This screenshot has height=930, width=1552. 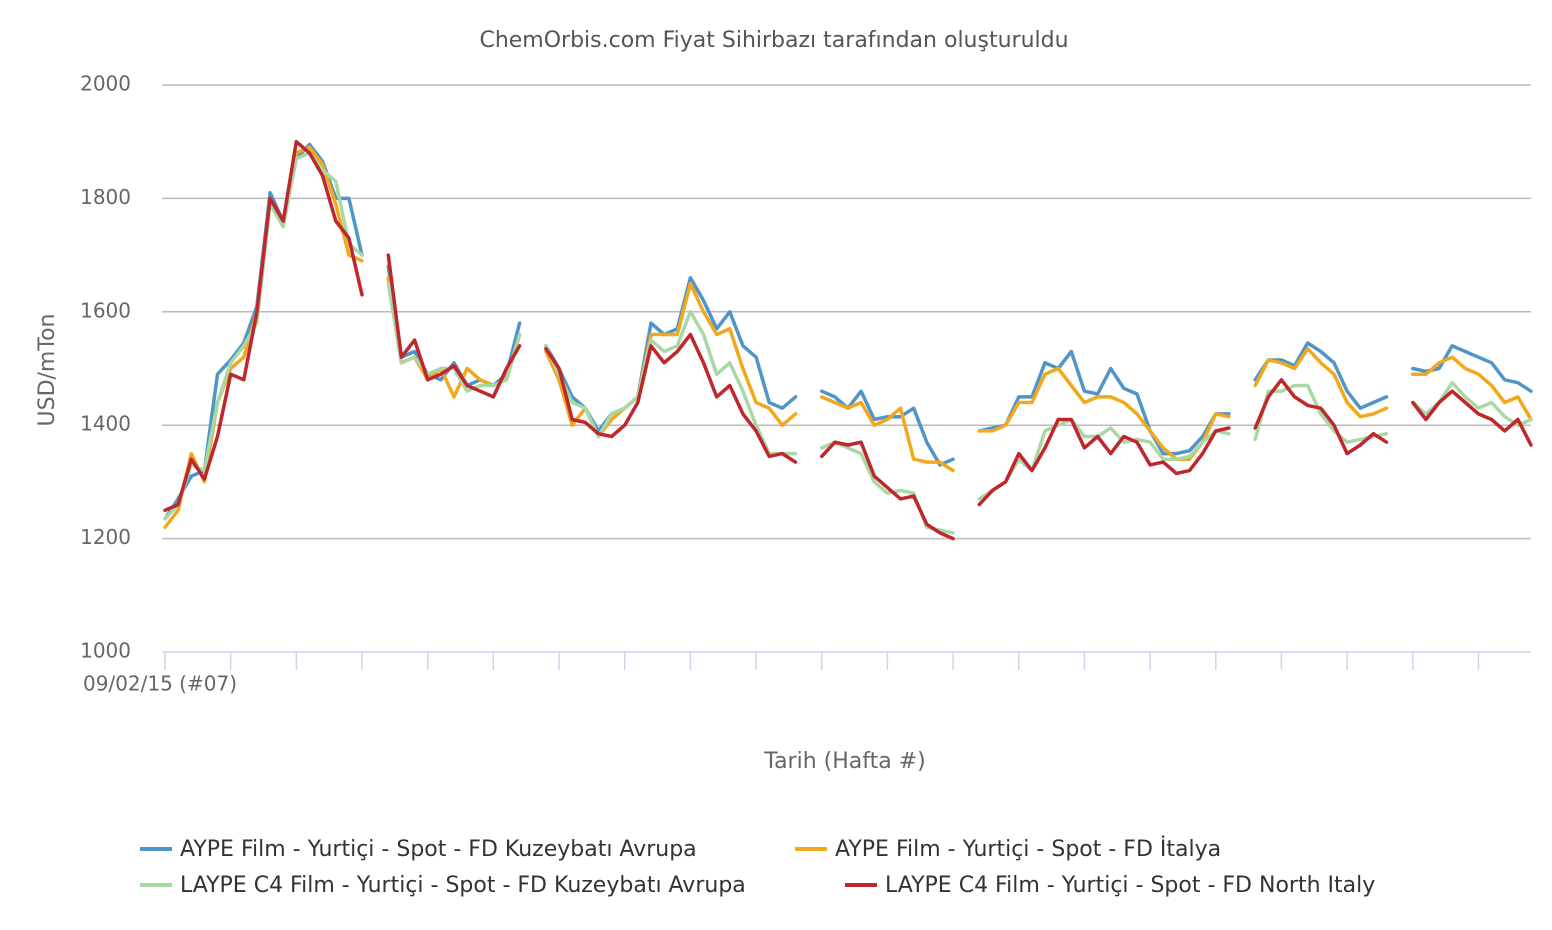 I want to click on y-tick-label: 1400, so click(x=105, y=424).